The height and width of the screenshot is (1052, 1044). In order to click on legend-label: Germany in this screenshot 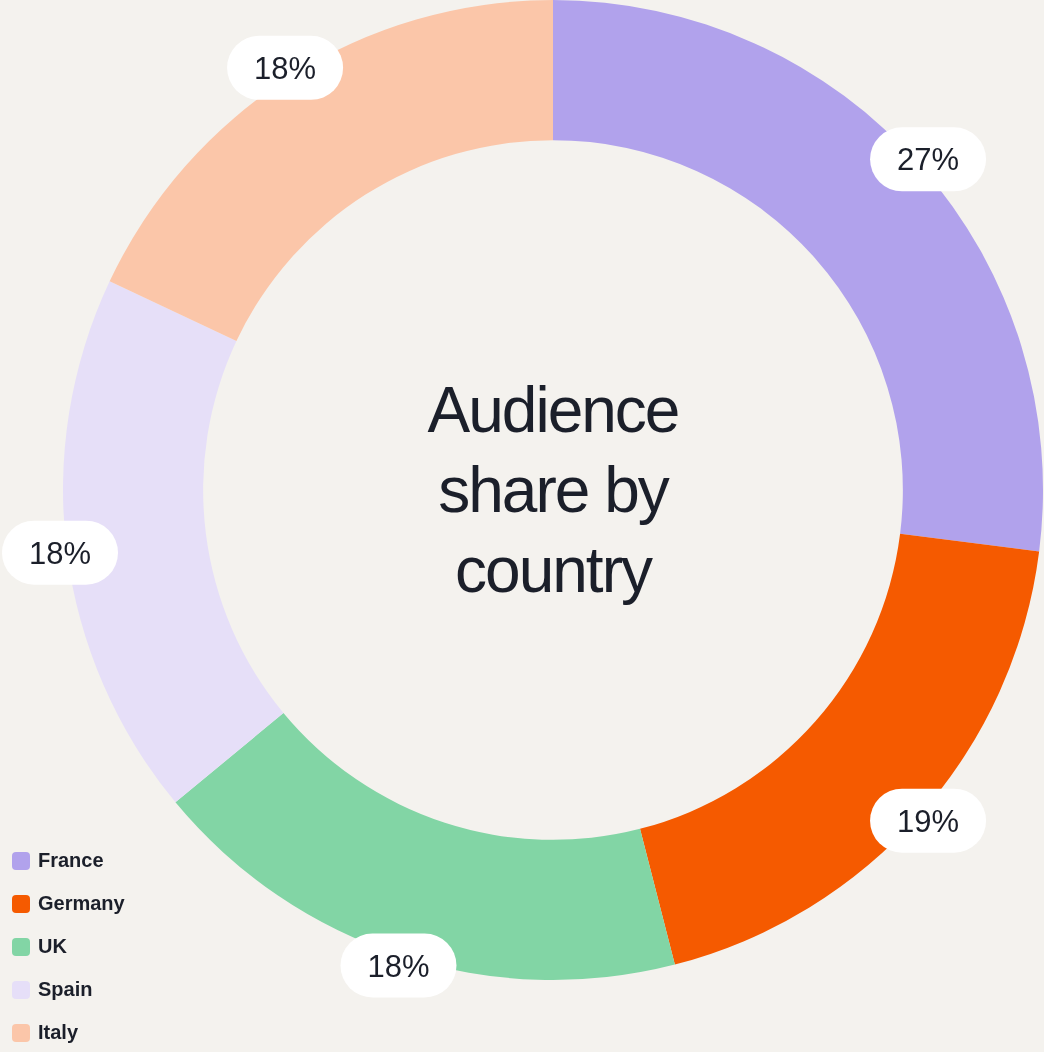, I will do `click(82, 903)`.